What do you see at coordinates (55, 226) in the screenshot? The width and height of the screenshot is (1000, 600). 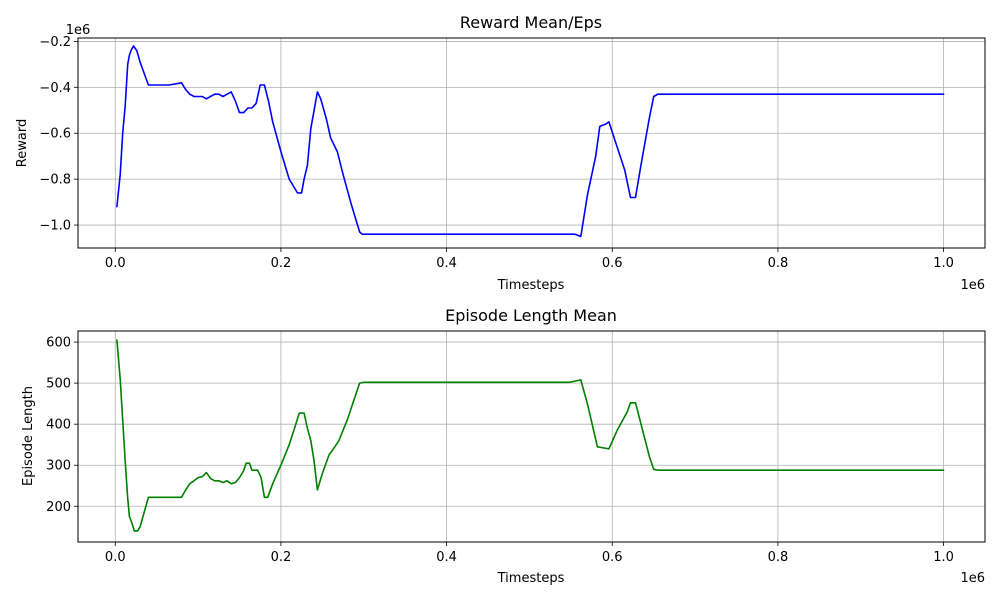 I see `reward-y-tick-label: −1.0` at bounding box center [55, 226].